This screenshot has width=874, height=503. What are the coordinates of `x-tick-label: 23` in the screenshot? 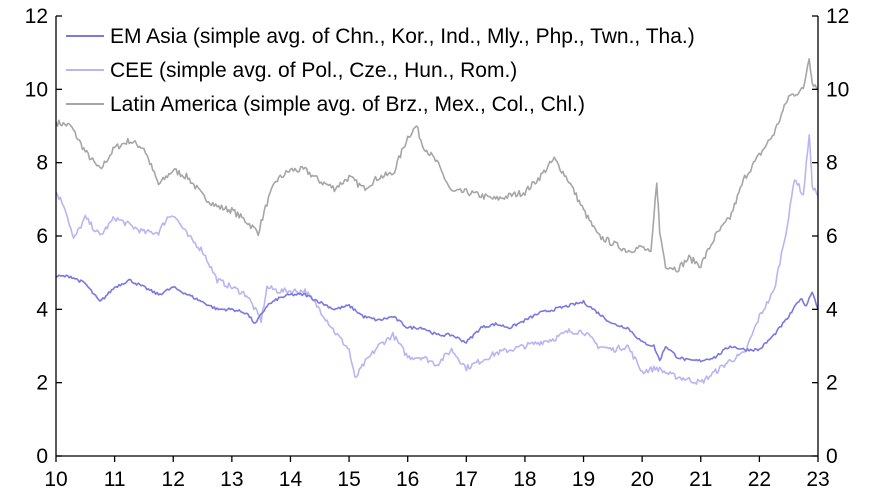 It's located at (817, 479).